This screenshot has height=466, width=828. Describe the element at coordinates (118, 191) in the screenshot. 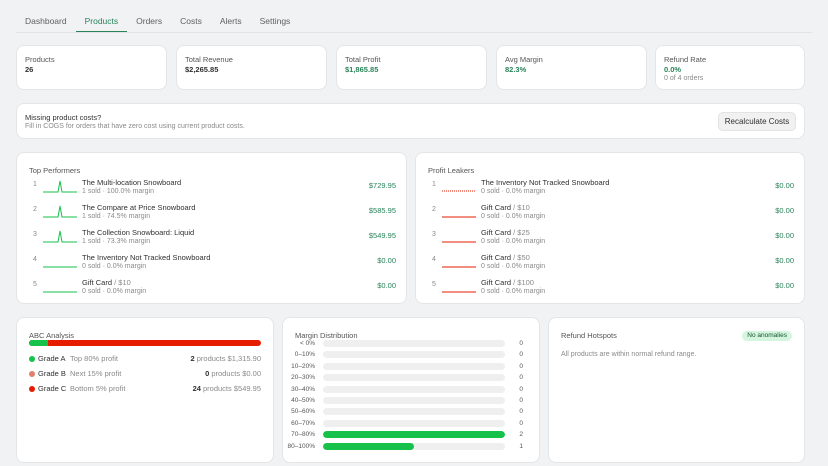

I see `product-meta: 1 sold · 100.0% margin` at that location.